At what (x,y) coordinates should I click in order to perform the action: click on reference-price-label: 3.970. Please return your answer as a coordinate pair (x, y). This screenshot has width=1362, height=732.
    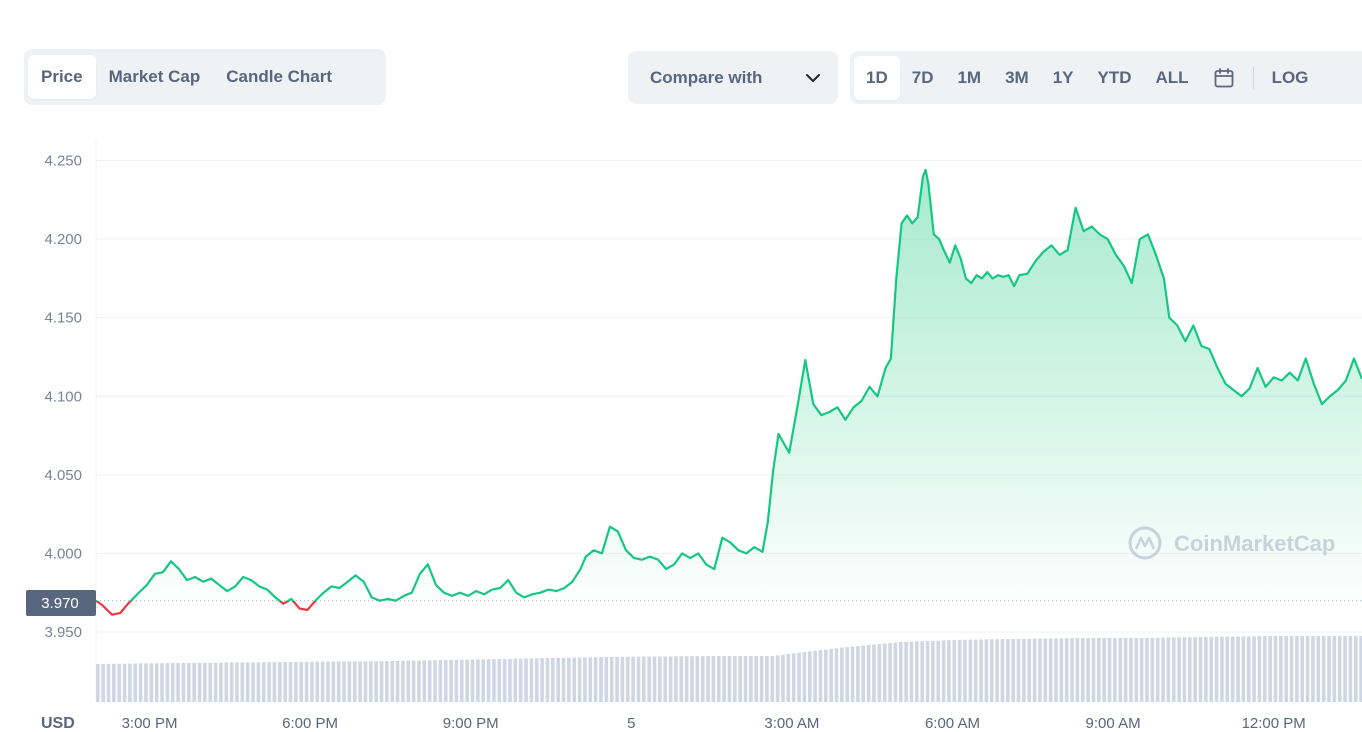
    Looking at the image, I should click on (60, 603).